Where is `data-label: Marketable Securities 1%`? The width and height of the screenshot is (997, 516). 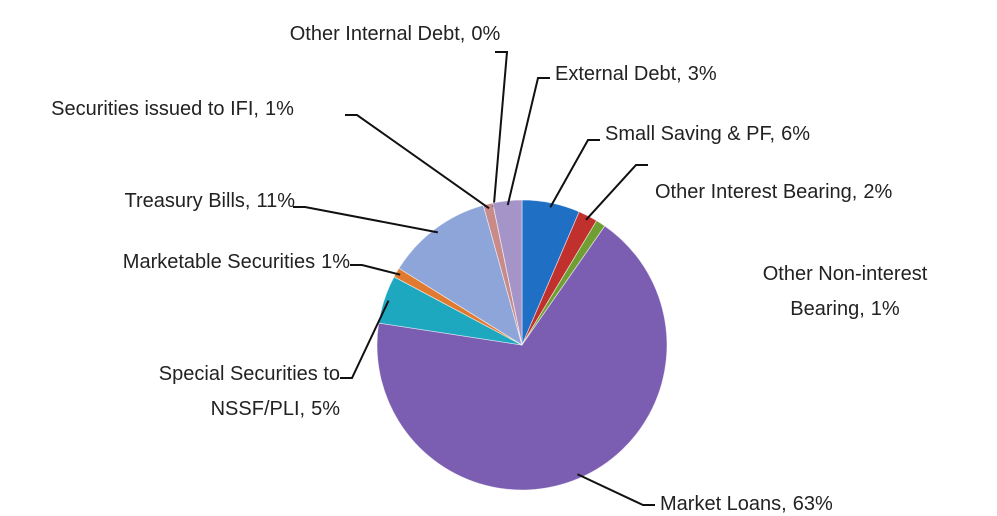 data-label: Marketable Securities 1% is located at coordinates (180, 262).